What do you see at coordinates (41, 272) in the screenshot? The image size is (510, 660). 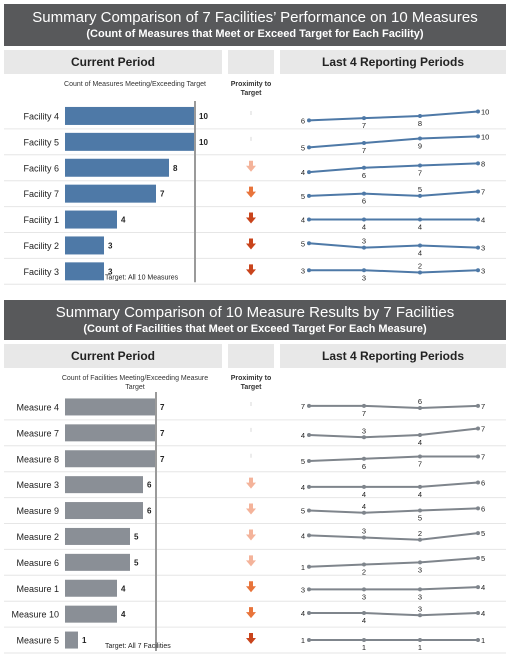 I see `row-label: Facility 3` at bounding box center [41, 272].